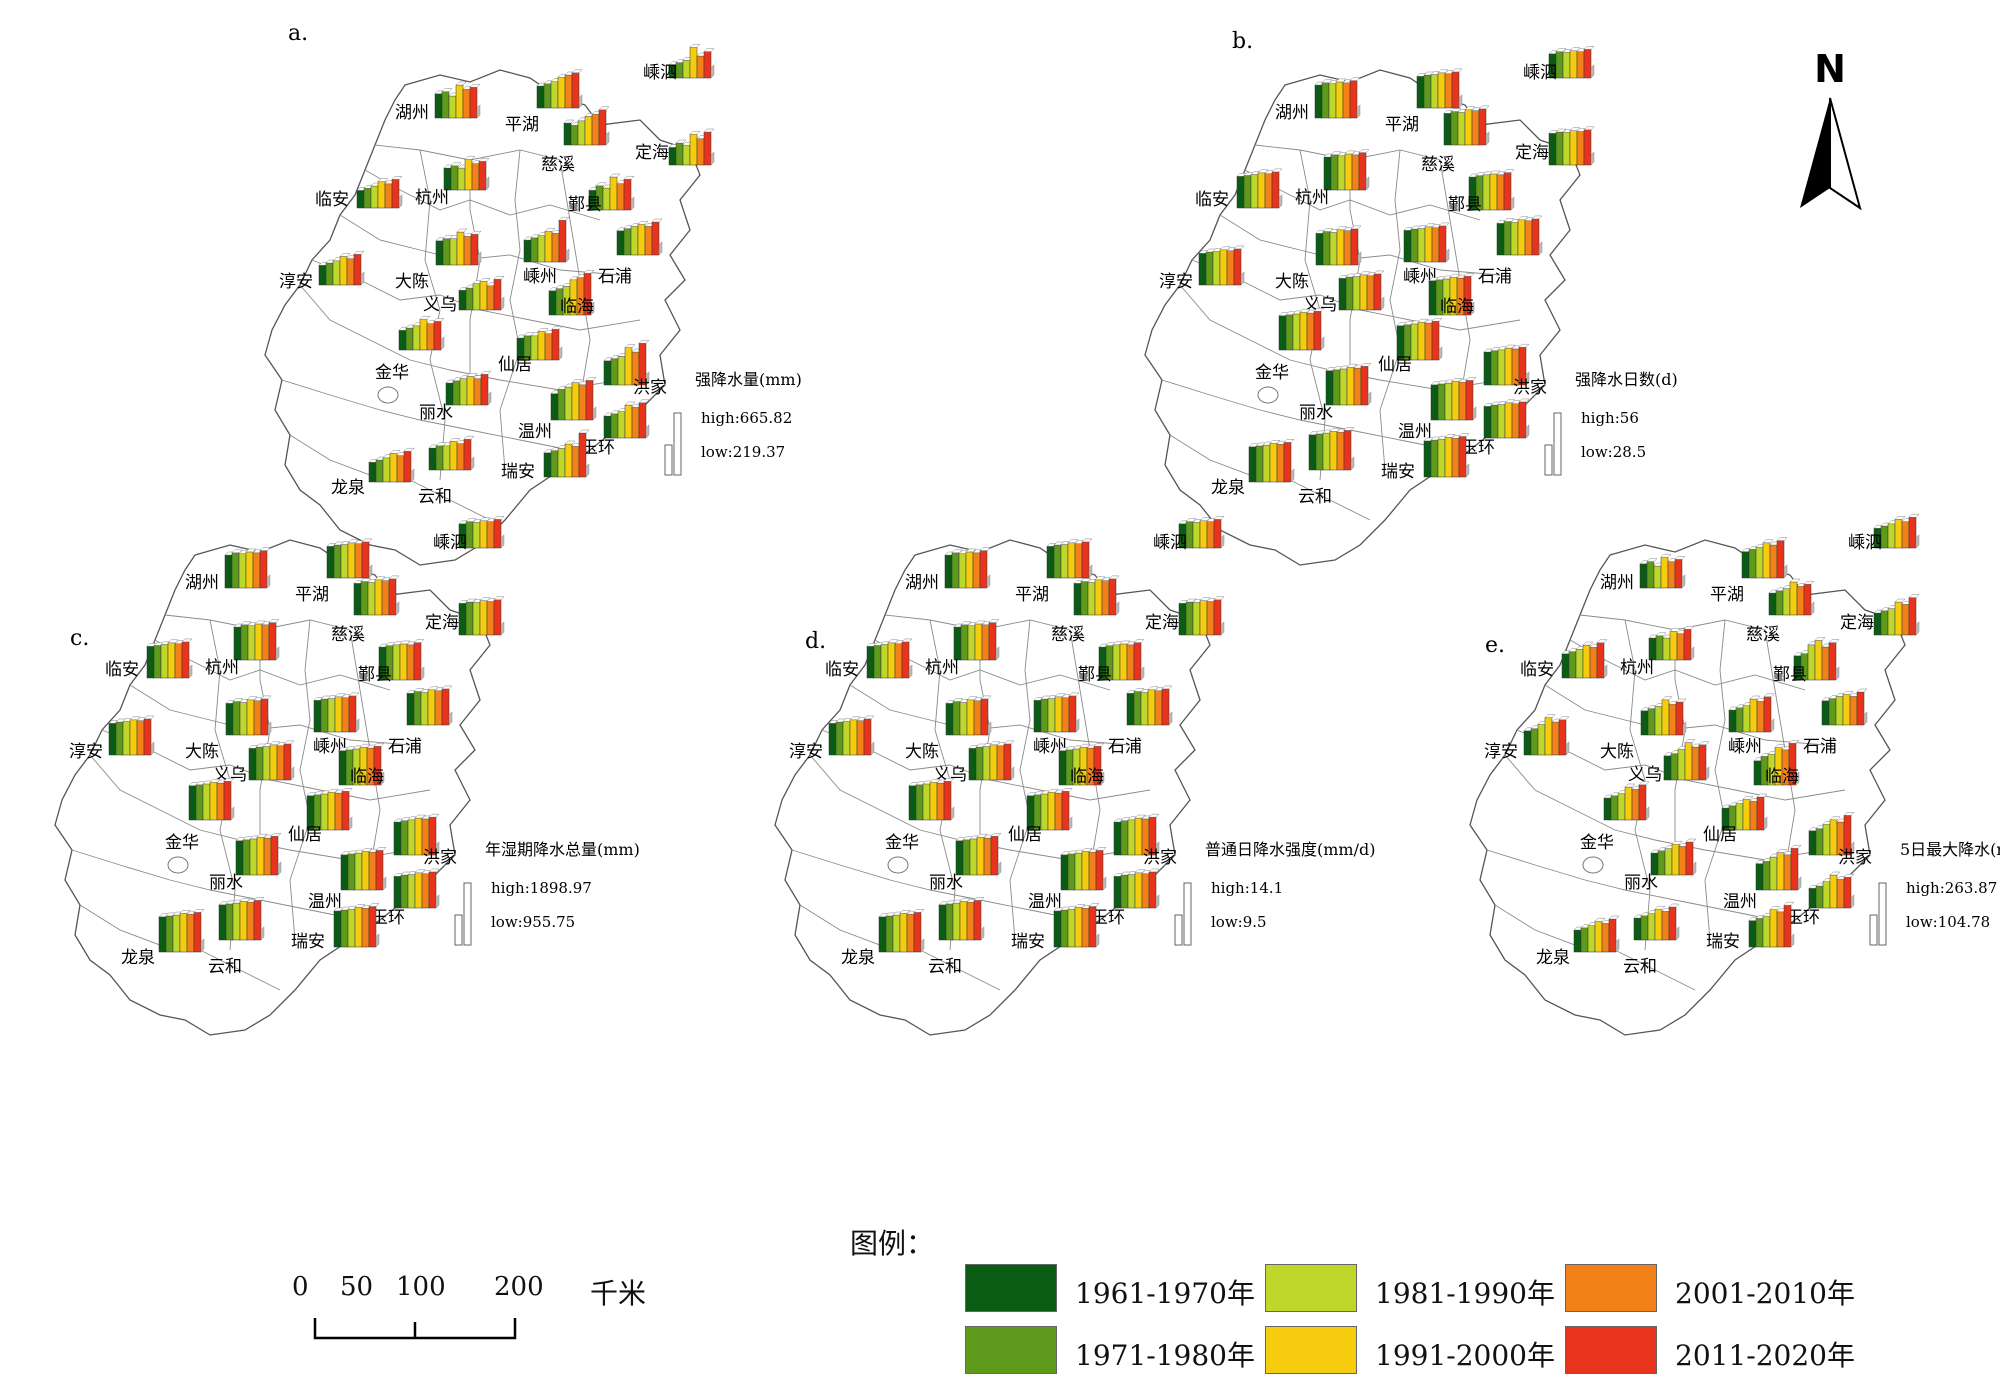 The image size is (2000, 1383). I want to click on county-boundary, so click(1637, 785).